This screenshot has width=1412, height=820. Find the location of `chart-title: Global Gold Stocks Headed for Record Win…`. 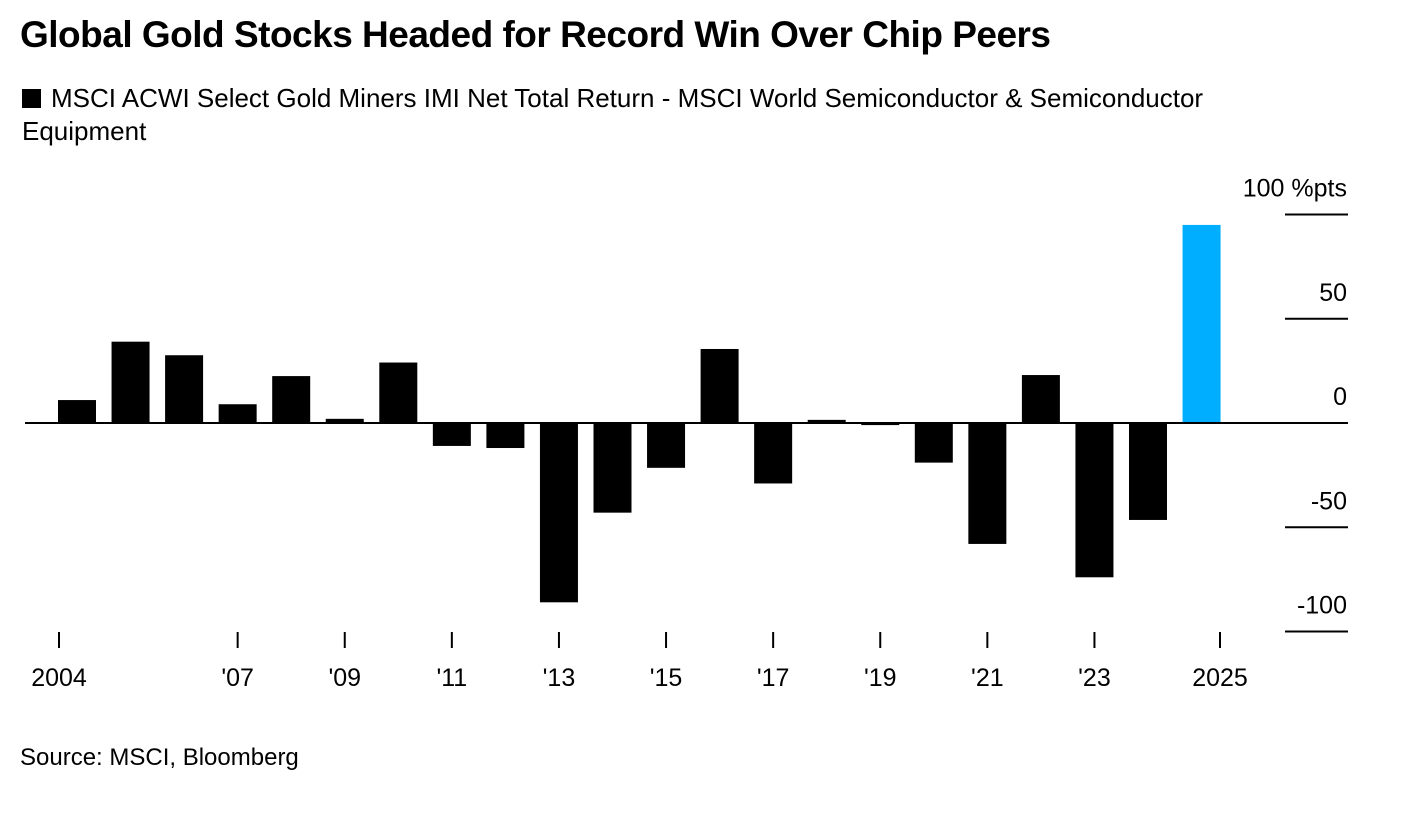

chart-title: Global Gold Stocks Headed for Record Win… is located at coordinates (535, 34).